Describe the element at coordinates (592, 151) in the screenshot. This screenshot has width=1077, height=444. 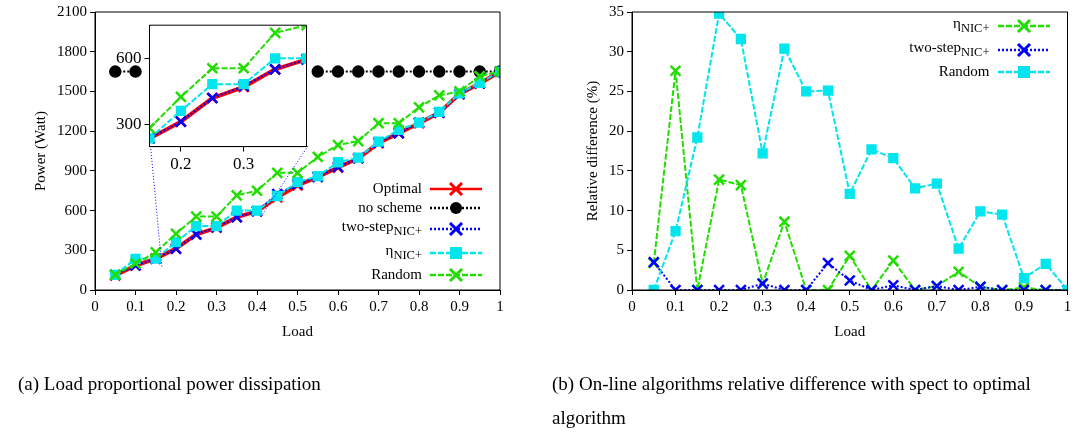
I see `y-axis-title: Relative difference (%)` at that location.